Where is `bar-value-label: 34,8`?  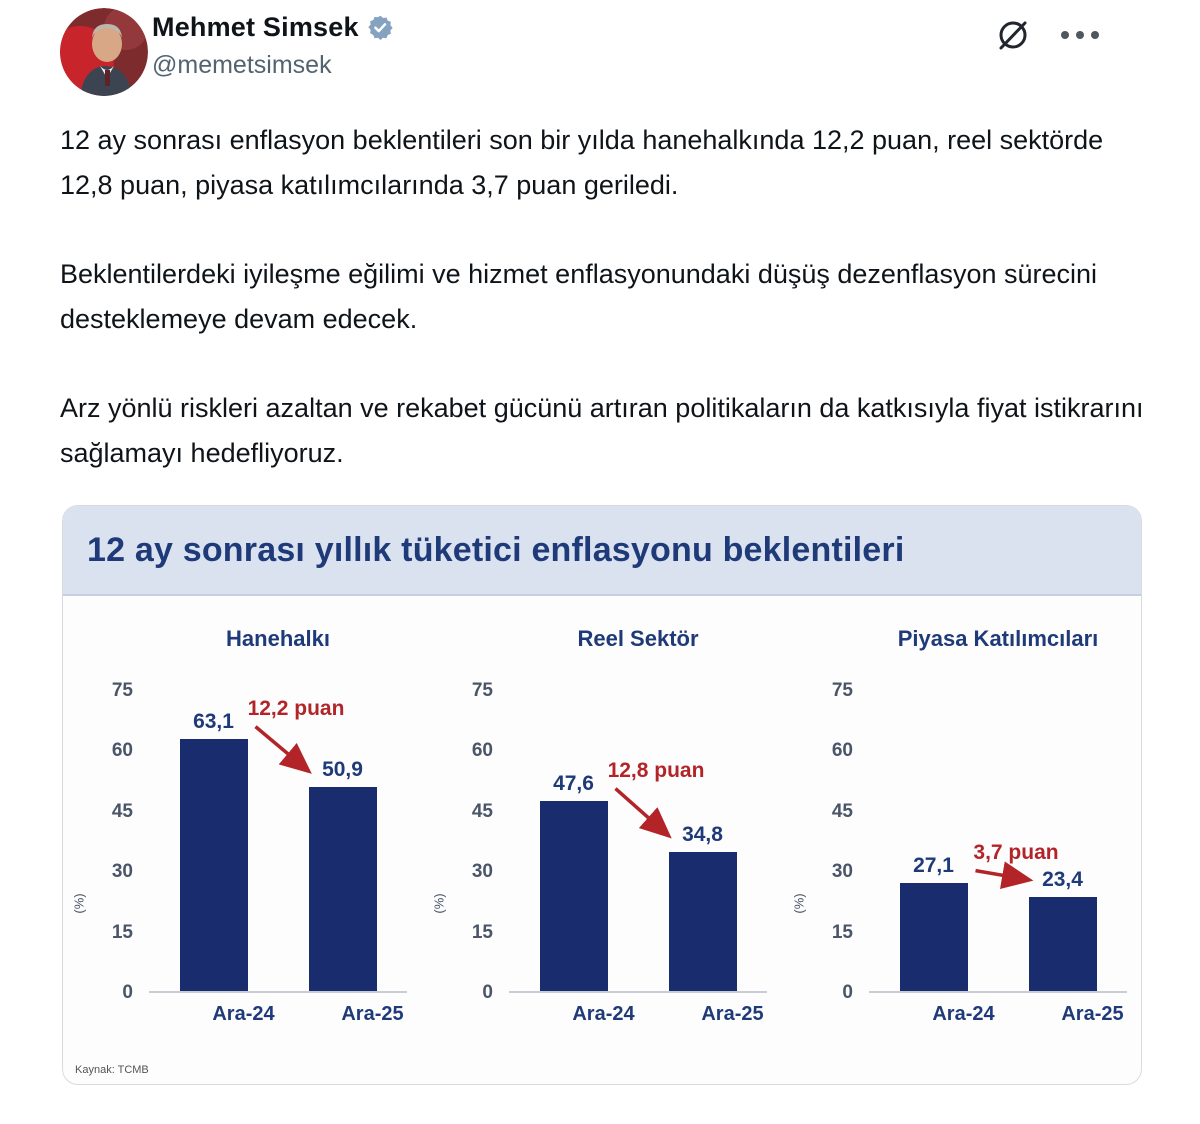
bar-value-label: 34,8 is located at coordinates (702, 834).